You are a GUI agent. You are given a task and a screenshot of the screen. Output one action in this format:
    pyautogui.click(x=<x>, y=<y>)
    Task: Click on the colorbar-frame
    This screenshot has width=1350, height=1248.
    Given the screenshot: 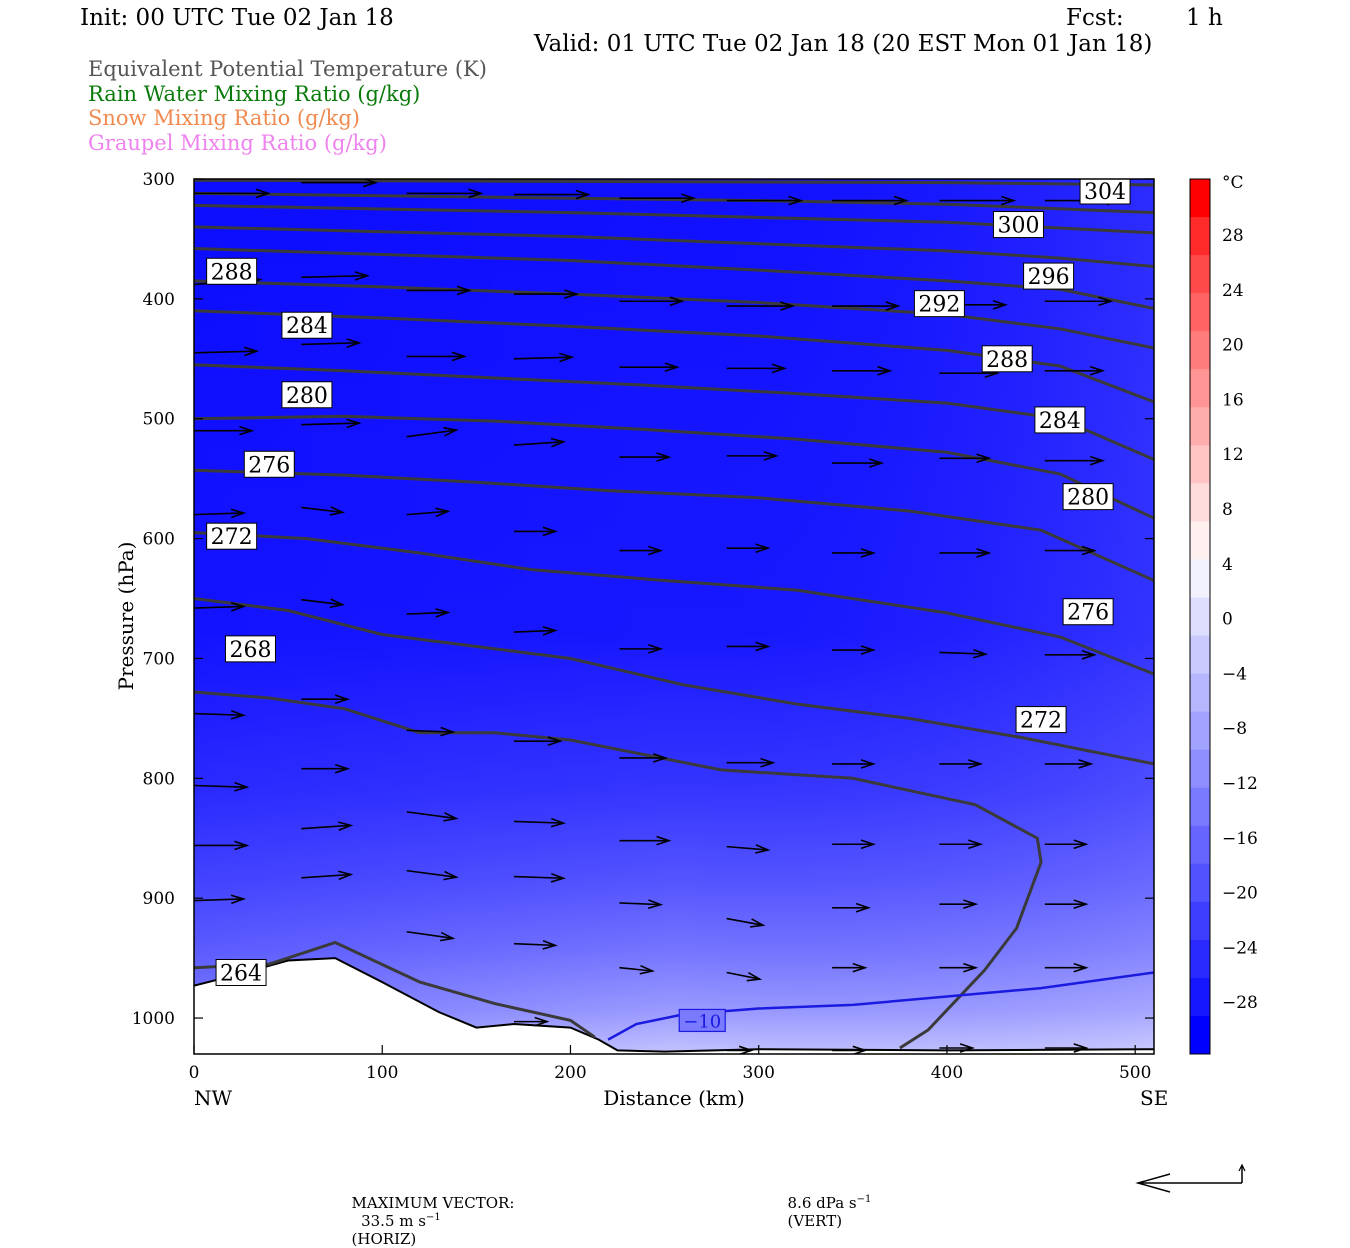 What is the action you would take?
    pyautogui.click(x=1200, y=616)
    